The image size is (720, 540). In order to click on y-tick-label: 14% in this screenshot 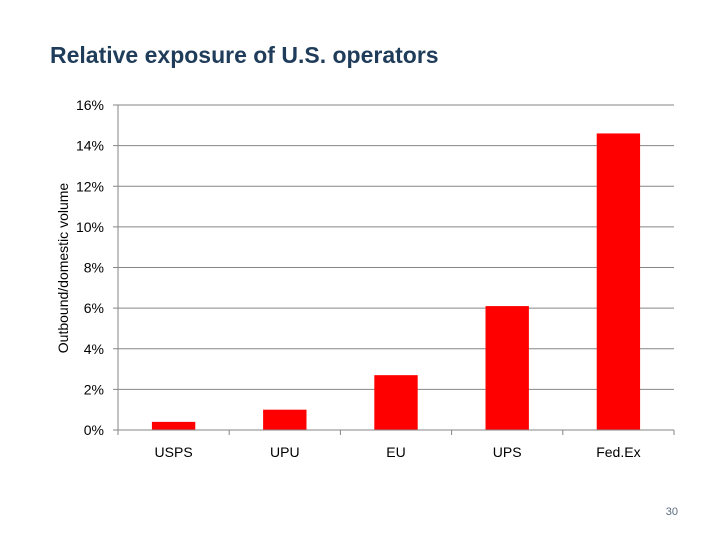, I will do `click(90, 146)`.